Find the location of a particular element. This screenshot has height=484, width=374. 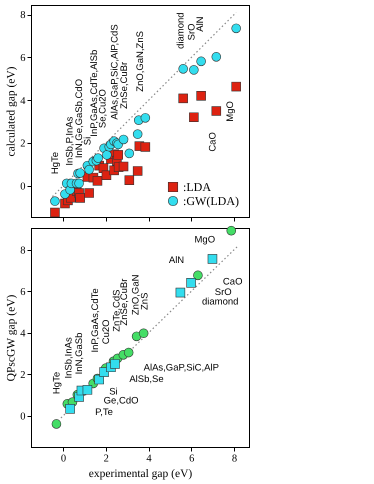

x-tick-label: 2 is located at coordinates (106, 459).